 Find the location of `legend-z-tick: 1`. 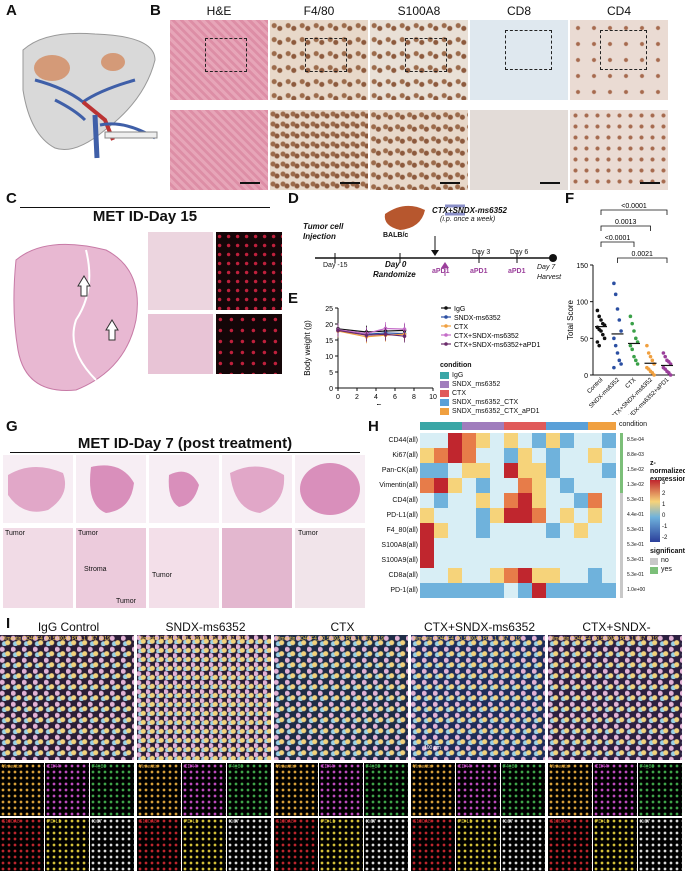

legend-z-tick: 1 is located at coordinates (664, 505).